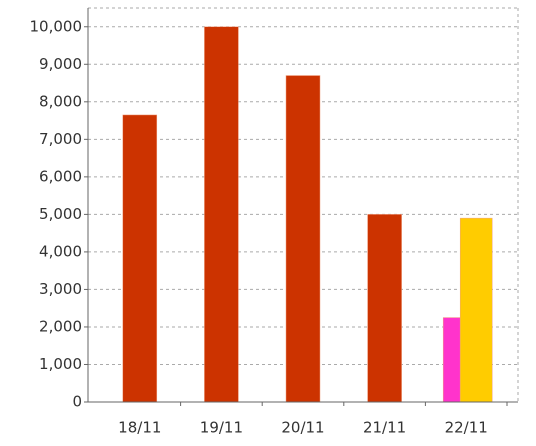 The image size is (536, 446). What do you see at coordinates (60, 289) in the screenshot?
I see `y-tick-label: 3,000` at bounding box center [60, 289].